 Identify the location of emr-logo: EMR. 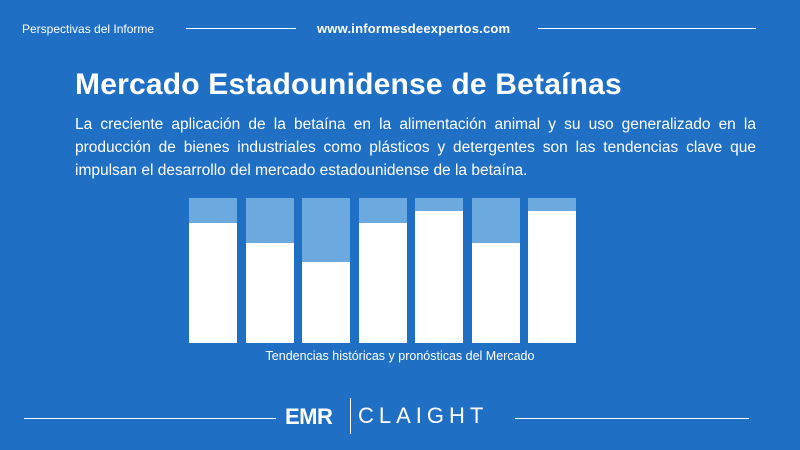
(309, 416).